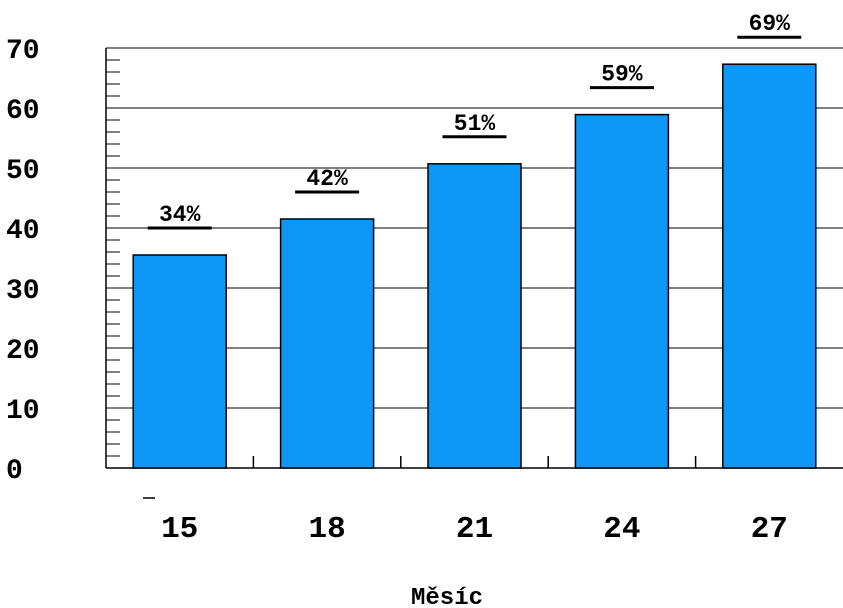  Describe the element at coordinates (23, 231) in the screenshot. I see `y-tick-label: 40` at that location.